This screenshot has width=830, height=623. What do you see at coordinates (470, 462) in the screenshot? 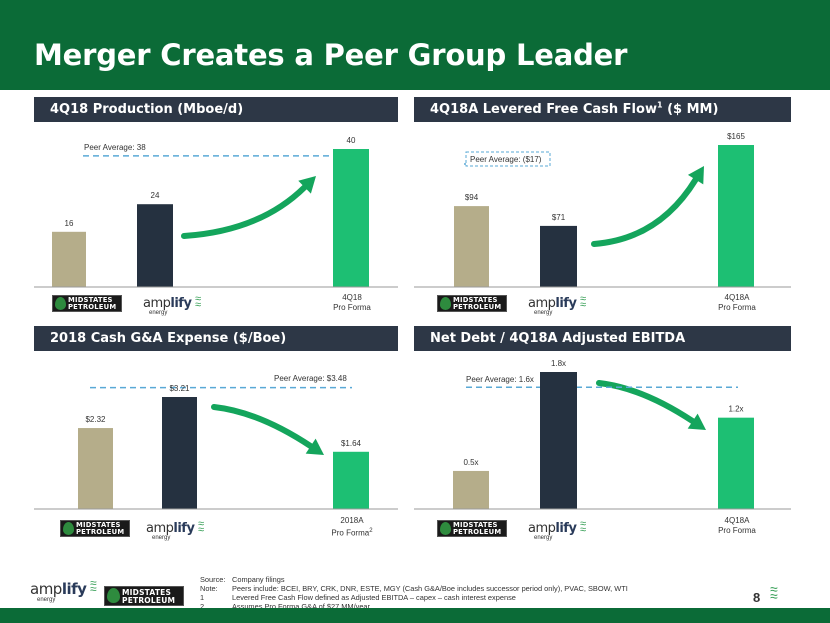
I see `value-label: 0.5x` at bounding box center [470, 462].